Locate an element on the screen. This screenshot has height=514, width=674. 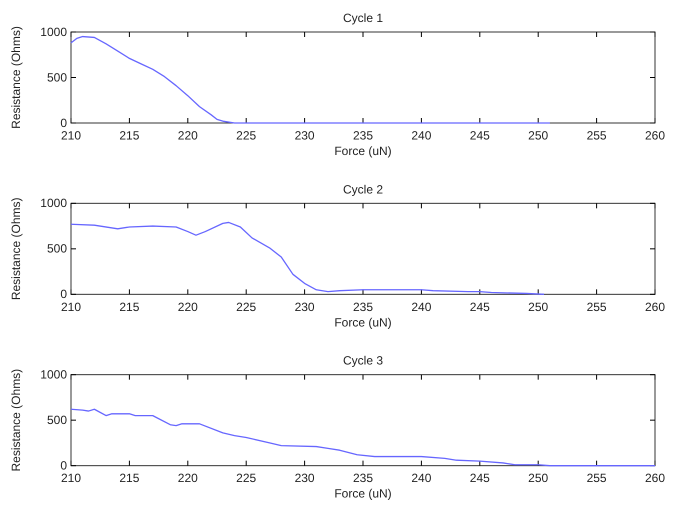
chart-title: Cycle 3 is located at coordinates (363, 361).